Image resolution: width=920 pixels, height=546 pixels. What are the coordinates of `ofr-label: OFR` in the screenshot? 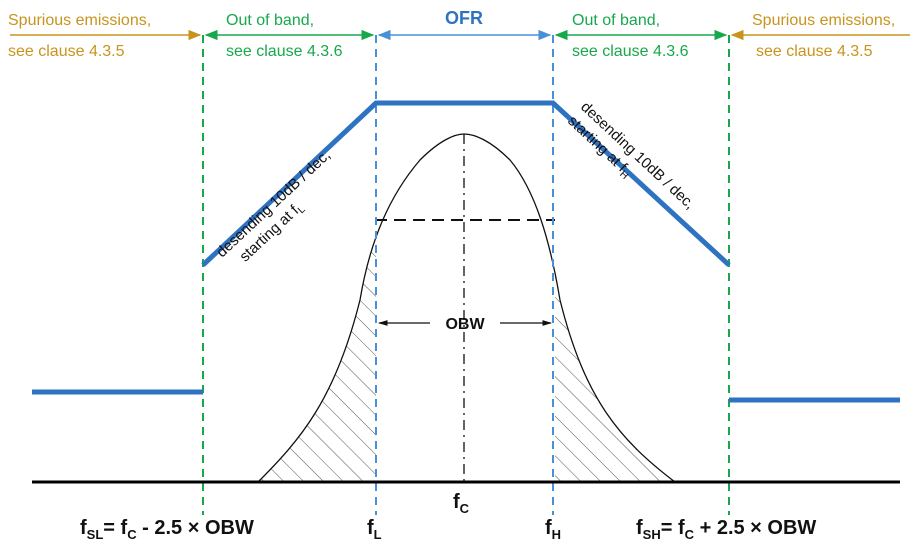 It's located at (464, 18).